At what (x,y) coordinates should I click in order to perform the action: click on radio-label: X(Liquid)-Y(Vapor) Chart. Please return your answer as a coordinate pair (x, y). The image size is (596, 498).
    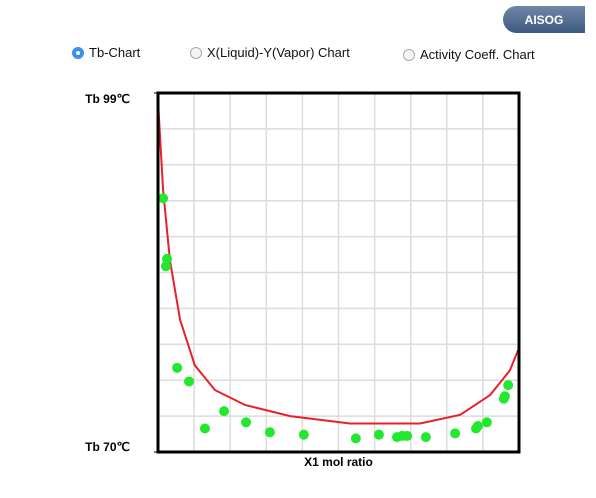
    Looking at the image, I should click on (278, 52).